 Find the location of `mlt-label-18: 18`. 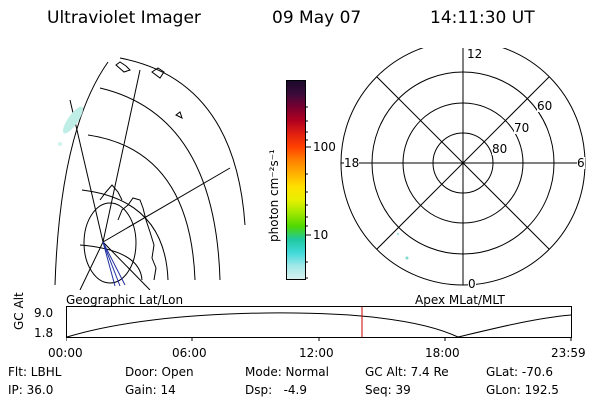

mlt-label-18: 18 is located at coordinates (352, 163).